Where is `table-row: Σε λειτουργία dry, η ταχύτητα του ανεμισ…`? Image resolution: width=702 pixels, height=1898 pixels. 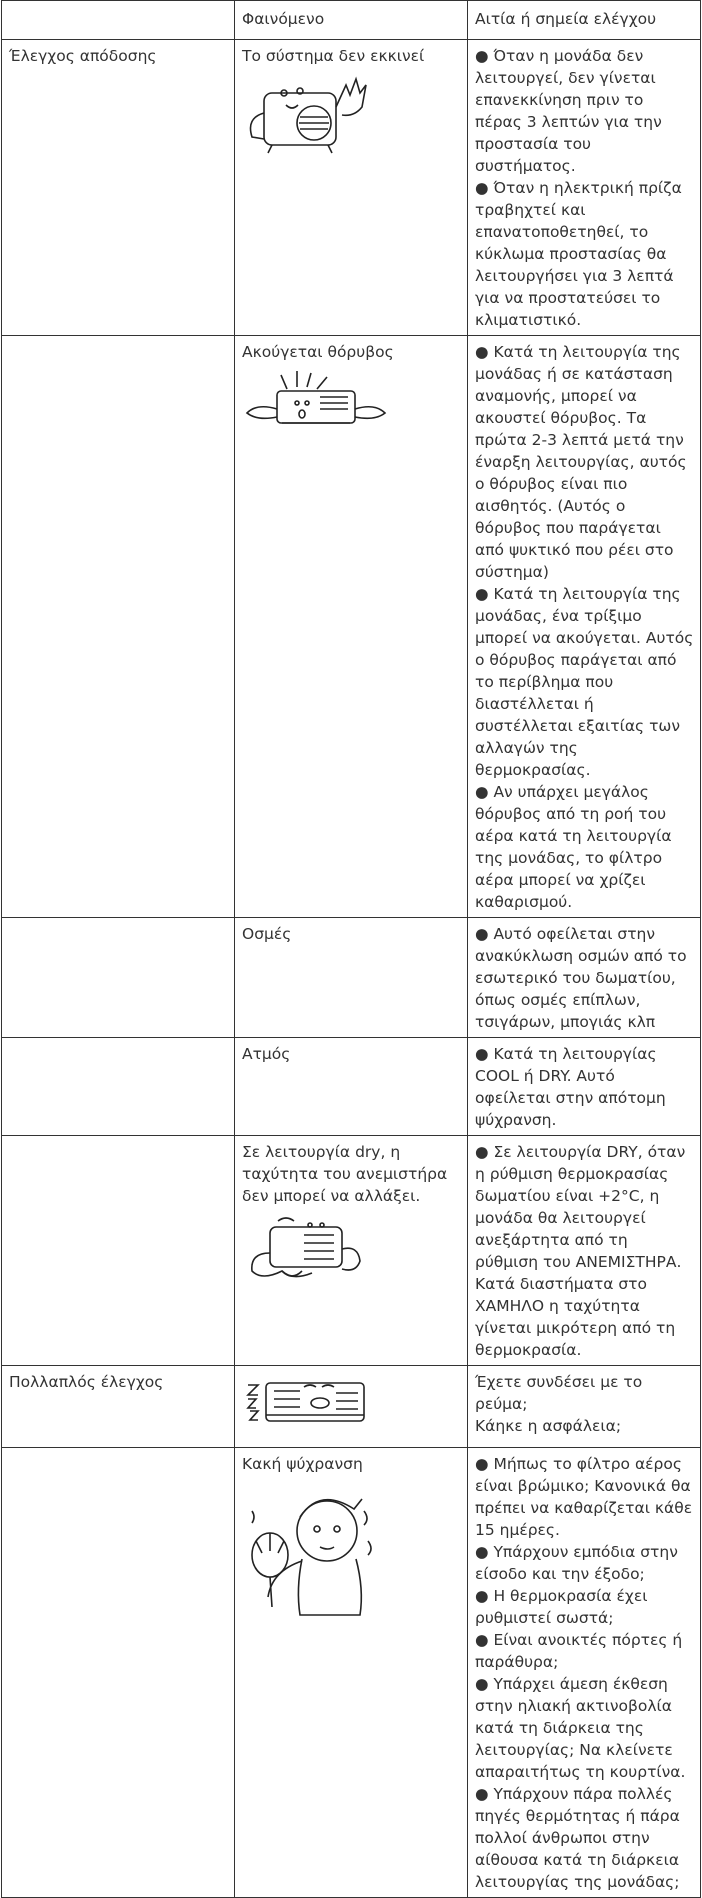
table-row: Σε λειτουργία dry, η ταχύτητα του ανεμισ… is located at coordinates (351, 1250).